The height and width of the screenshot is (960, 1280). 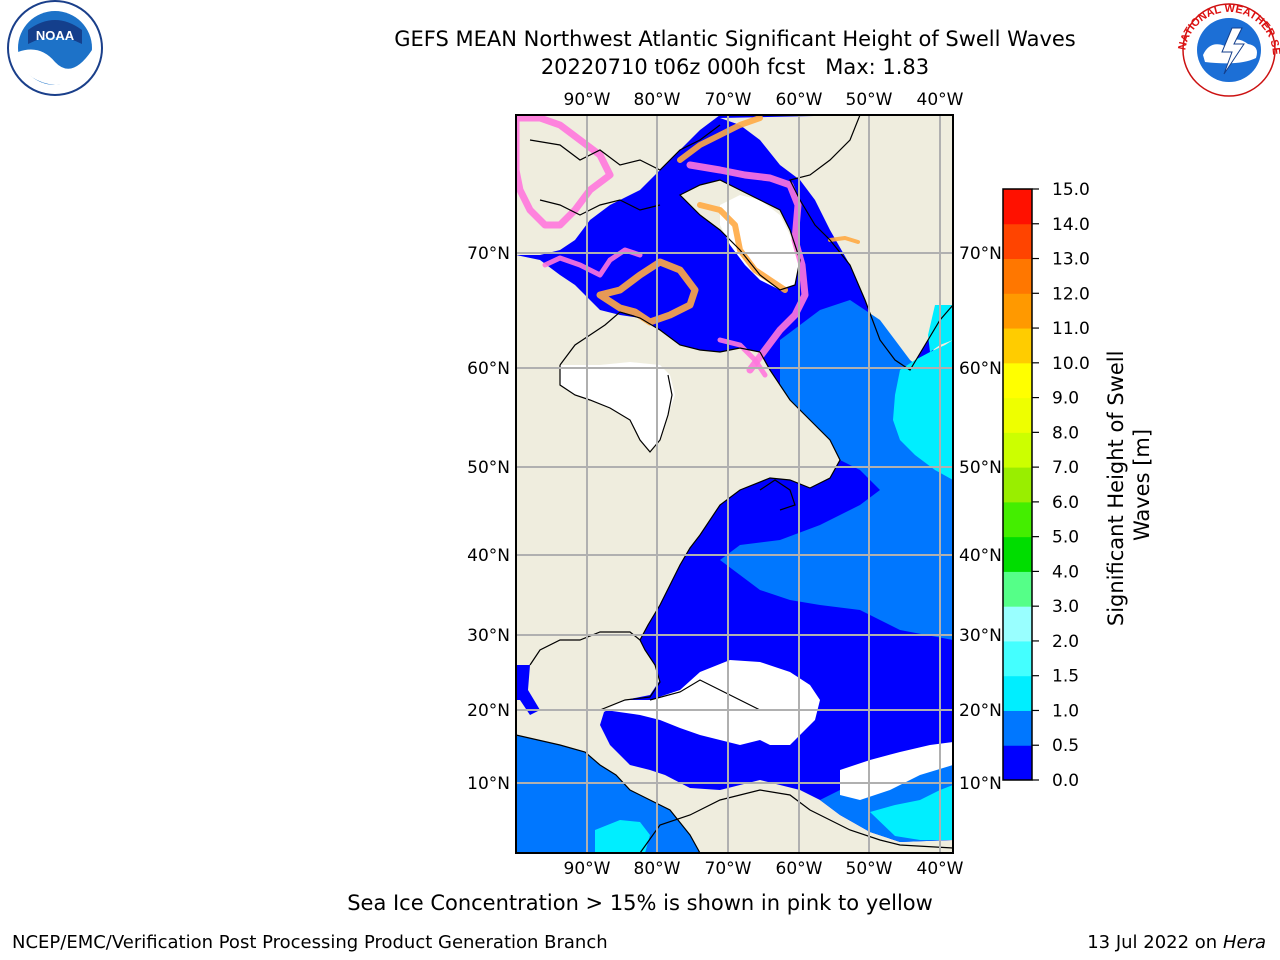 I want to click on map-subtitle: 20220710 t06z 000h fcst Max: 1.83, so click(x=735, y=67).